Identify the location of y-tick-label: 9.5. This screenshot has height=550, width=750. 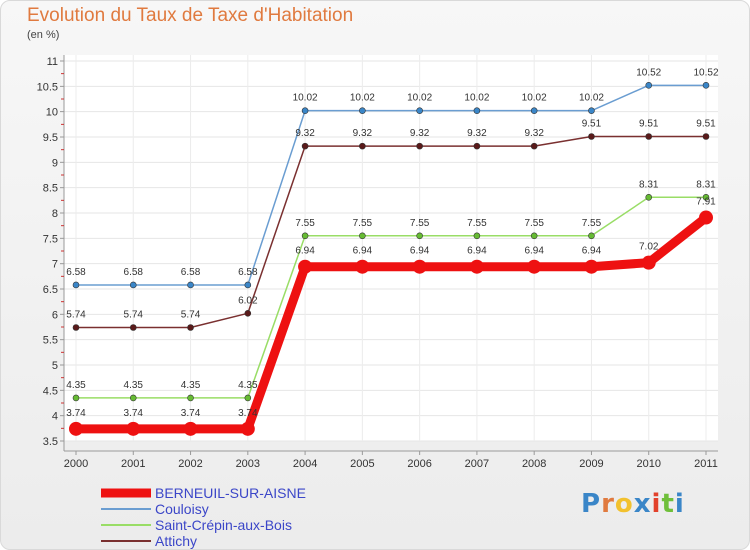
(50, 138).